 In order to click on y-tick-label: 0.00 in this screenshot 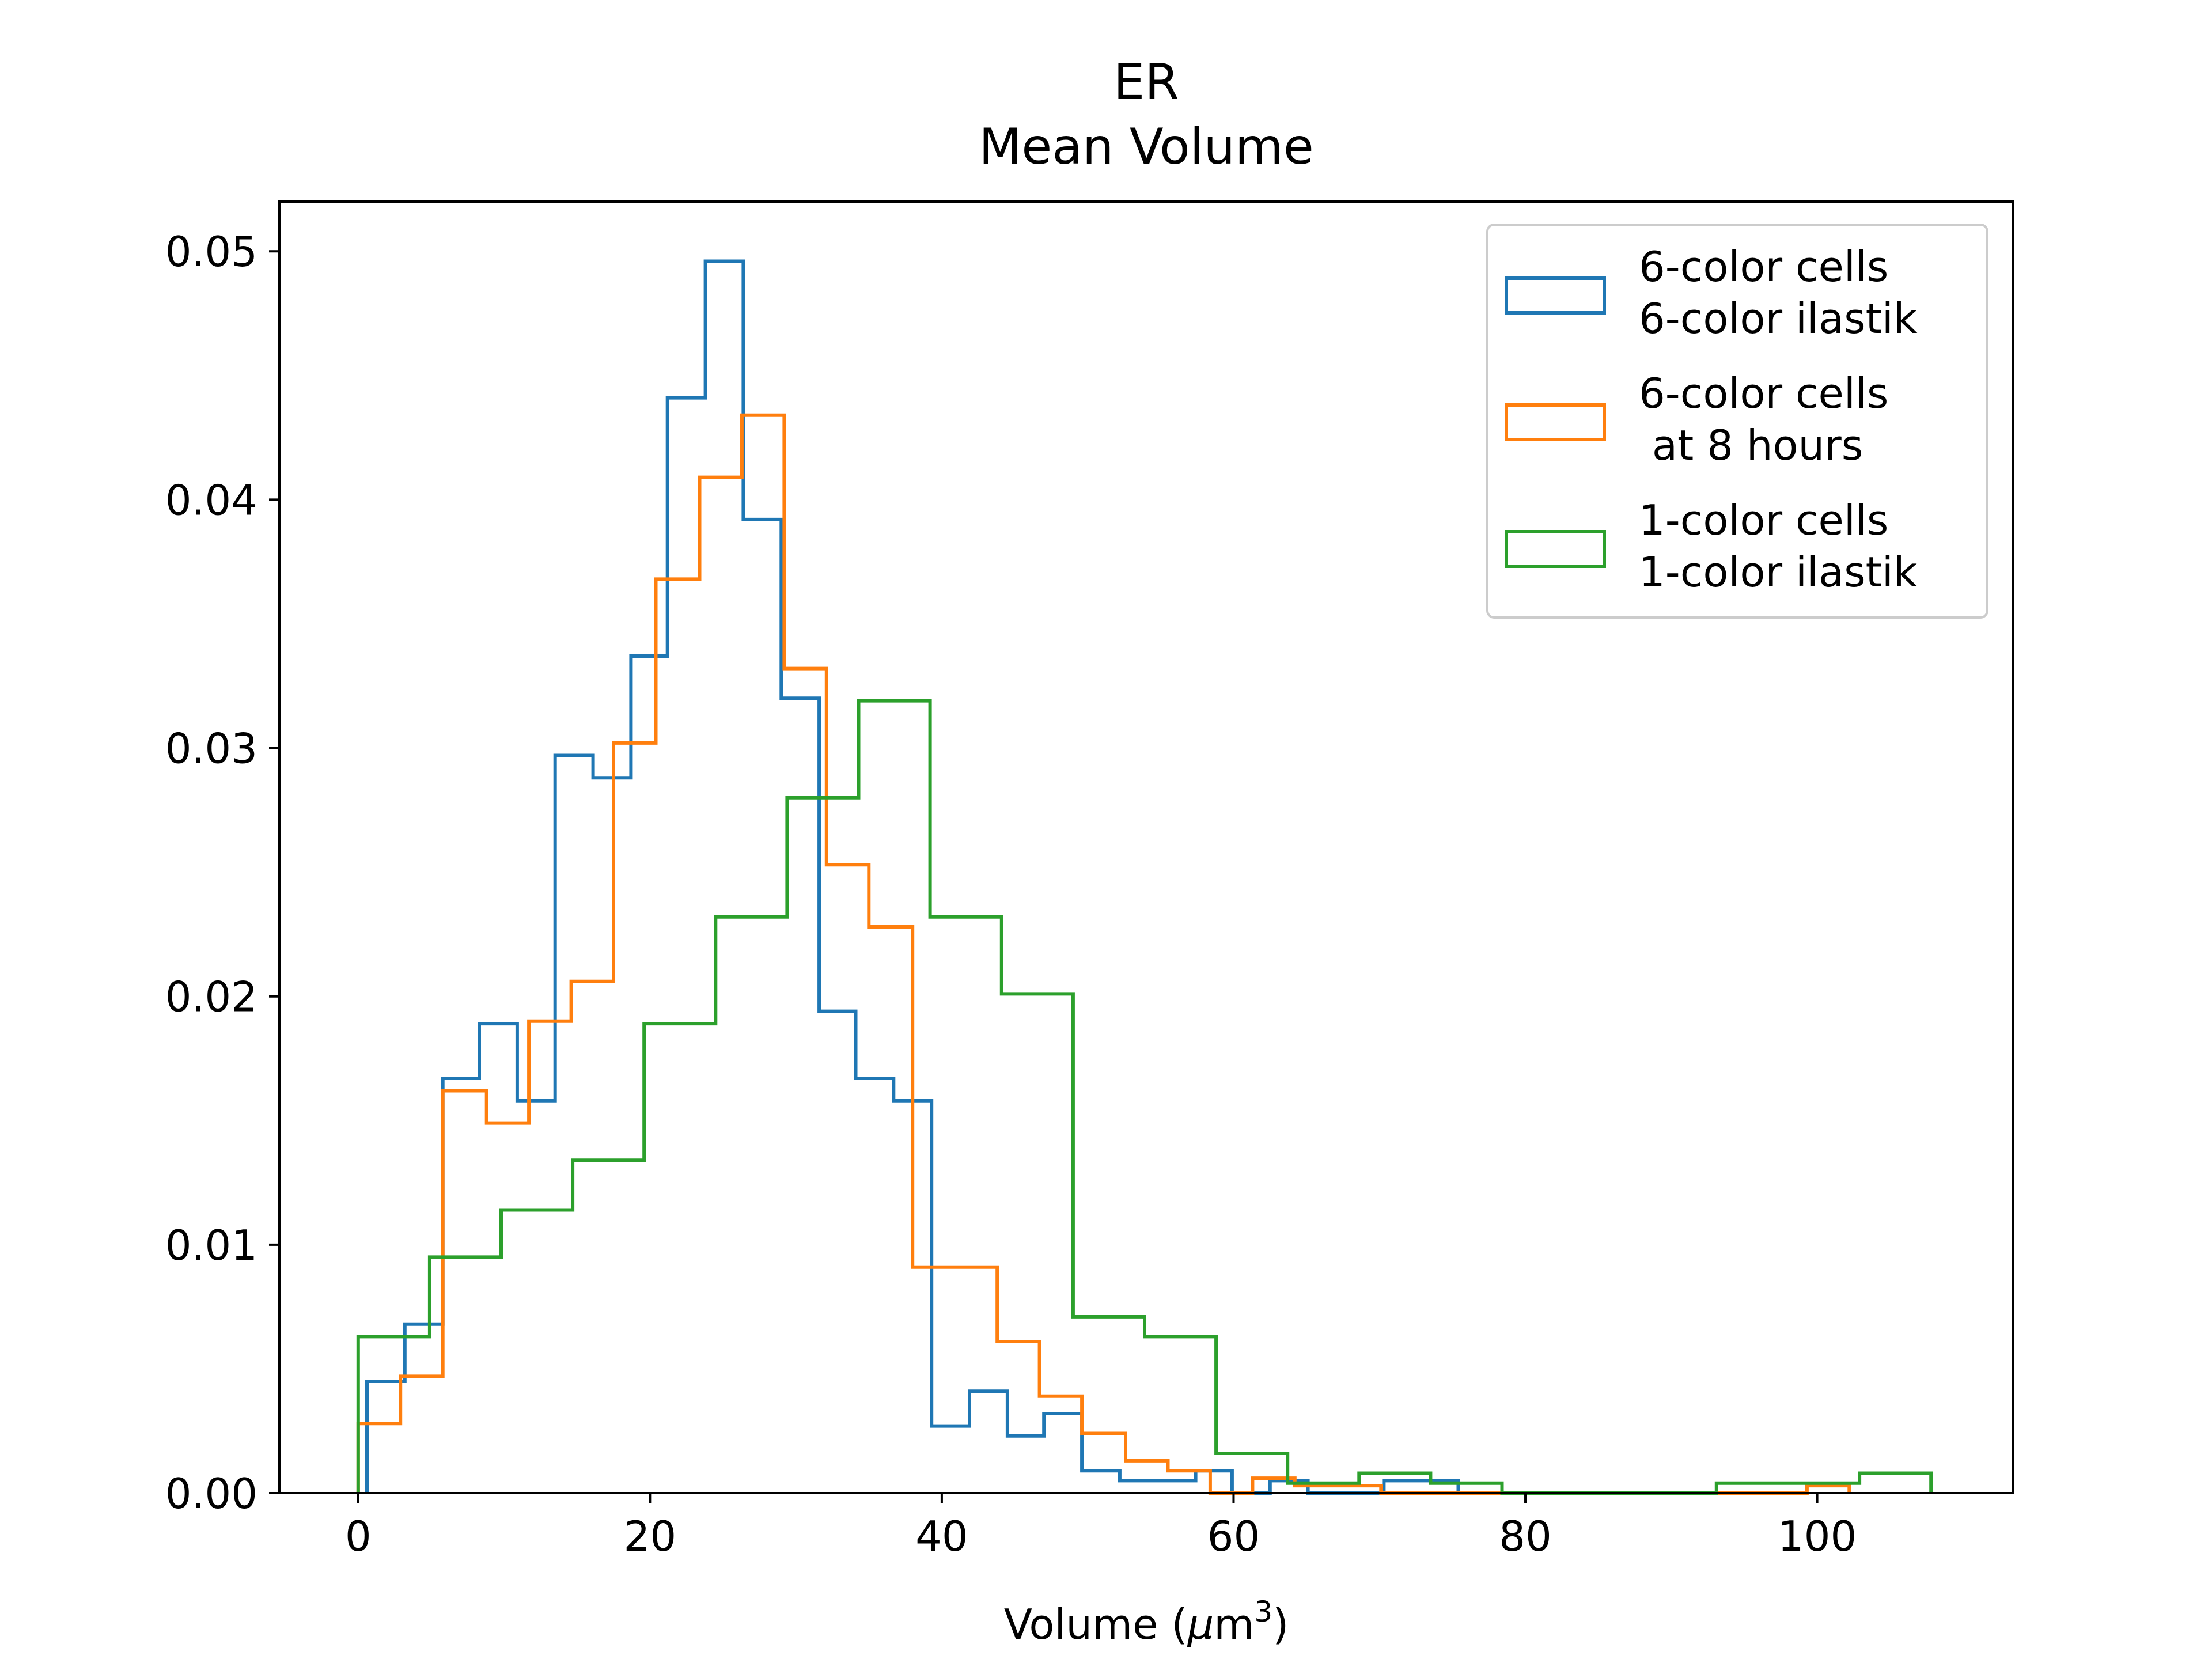, I will do `click(211, 1493)`.